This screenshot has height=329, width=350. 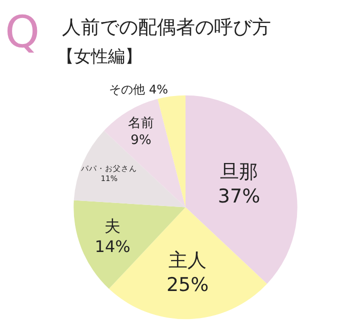 I want to click on data-label: 37%, so click(x=239, y=196).